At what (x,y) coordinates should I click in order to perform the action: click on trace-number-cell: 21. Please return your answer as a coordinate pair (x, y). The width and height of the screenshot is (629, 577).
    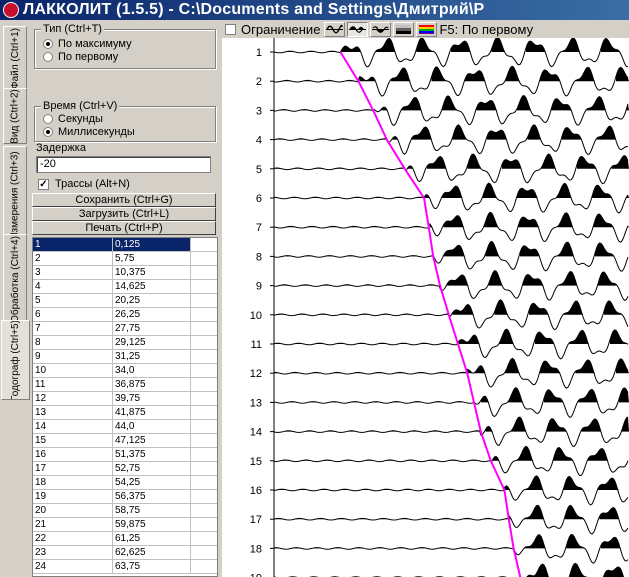
    Looking at the image, I should click on (73, 524).